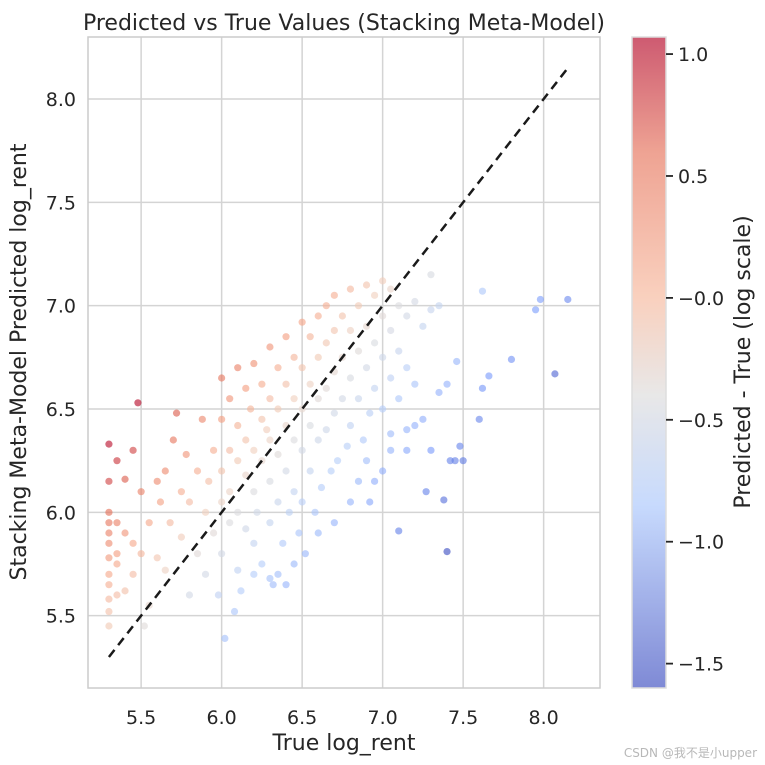  Describe the element at coordinates (141, 718) in the screenshot. I see `x-tick-label: 5.5` at that location.